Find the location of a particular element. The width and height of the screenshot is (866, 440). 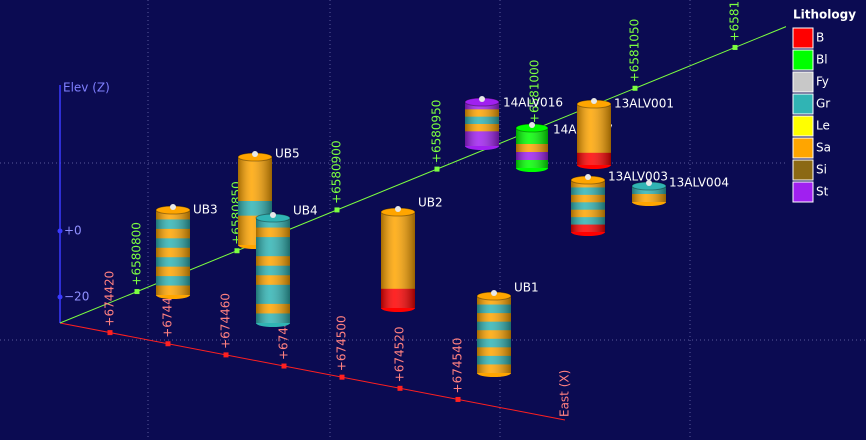

drill-hole: UB1 is located at coordinates (507, 329).